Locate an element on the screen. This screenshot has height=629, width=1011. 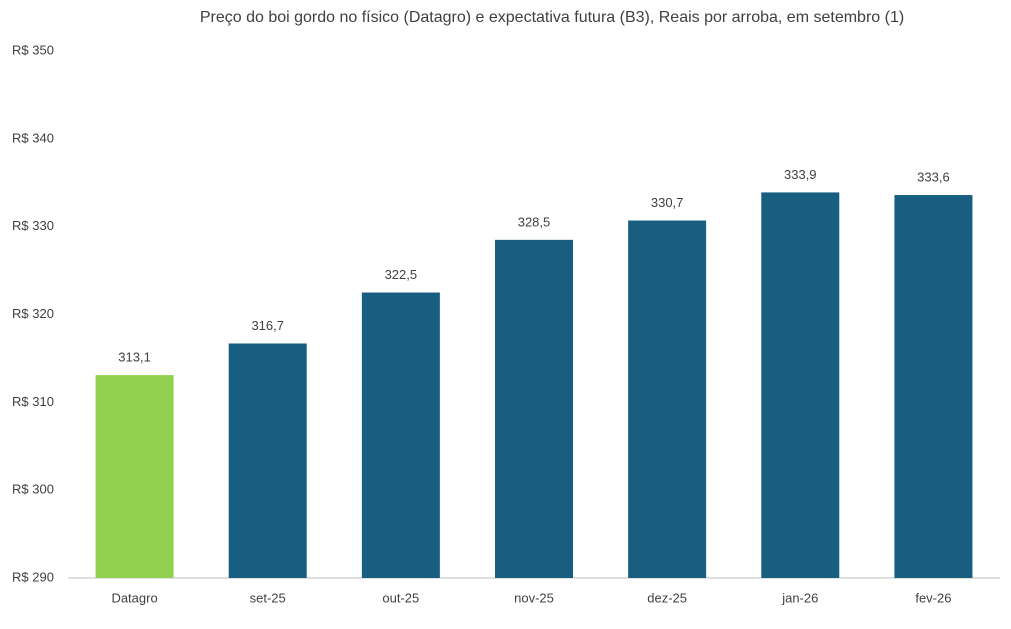
y-tick-label: R$ 300 is located at coordinates (33, 489).